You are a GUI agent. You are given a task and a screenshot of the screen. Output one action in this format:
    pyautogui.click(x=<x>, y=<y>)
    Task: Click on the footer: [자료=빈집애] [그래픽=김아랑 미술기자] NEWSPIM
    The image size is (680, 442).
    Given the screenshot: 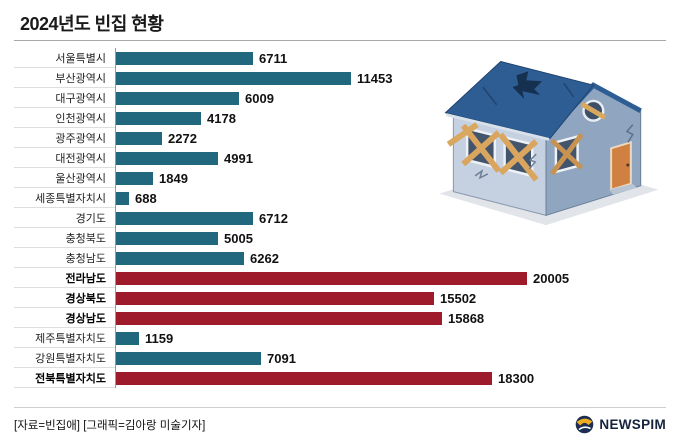 What is the action you would take?
    pyautogui.click(x=340, y=420)
    